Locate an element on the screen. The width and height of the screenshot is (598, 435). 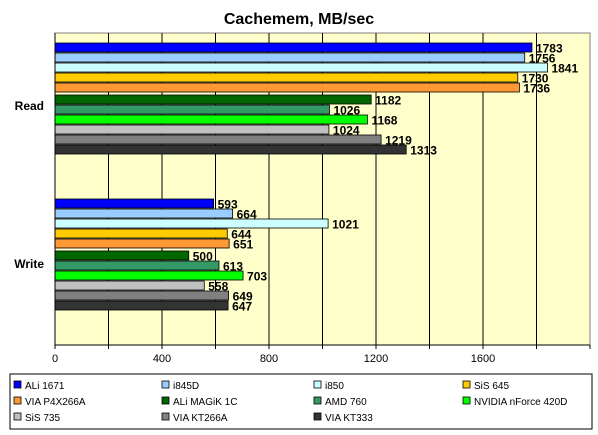
x-tick-label: 400 is located at coordinates (162, 359).